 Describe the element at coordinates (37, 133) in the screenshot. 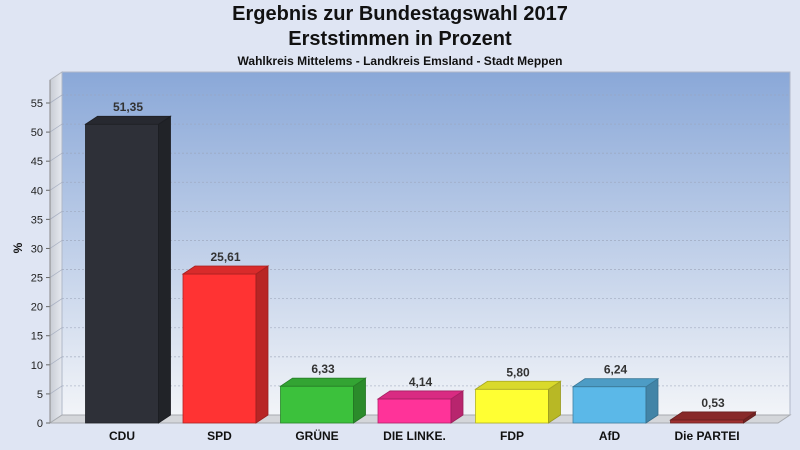

I see `y-tick-label: 50` at that location.